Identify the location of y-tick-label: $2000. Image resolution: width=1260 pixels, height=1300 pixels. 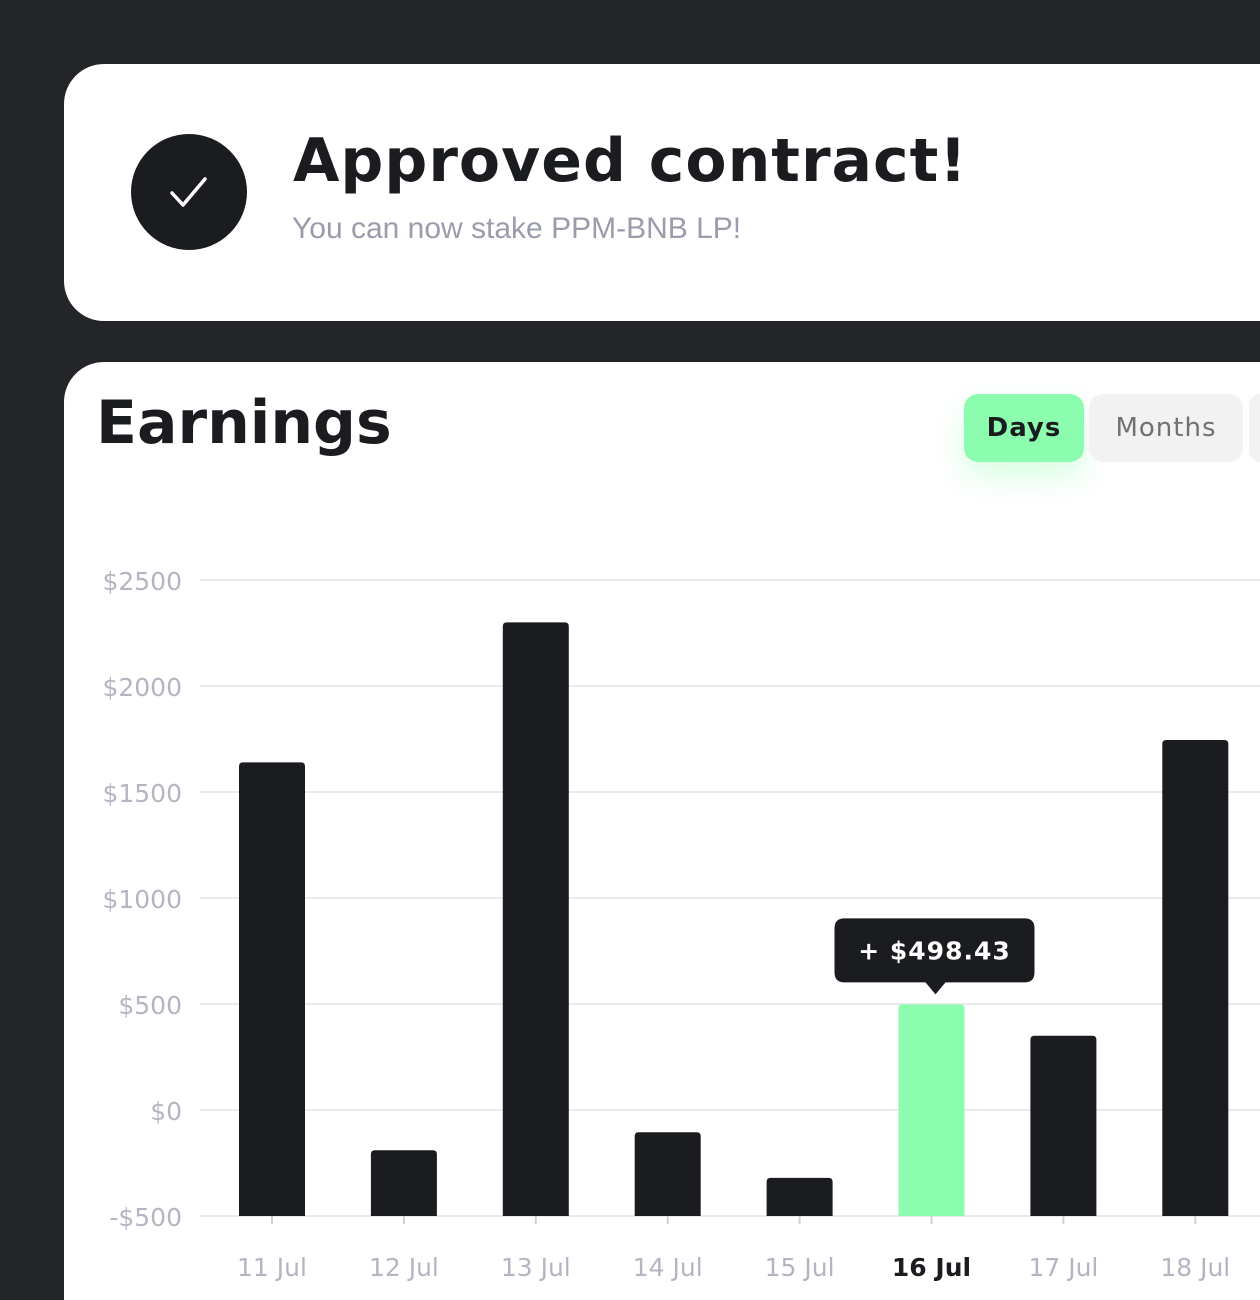
(142, 687).